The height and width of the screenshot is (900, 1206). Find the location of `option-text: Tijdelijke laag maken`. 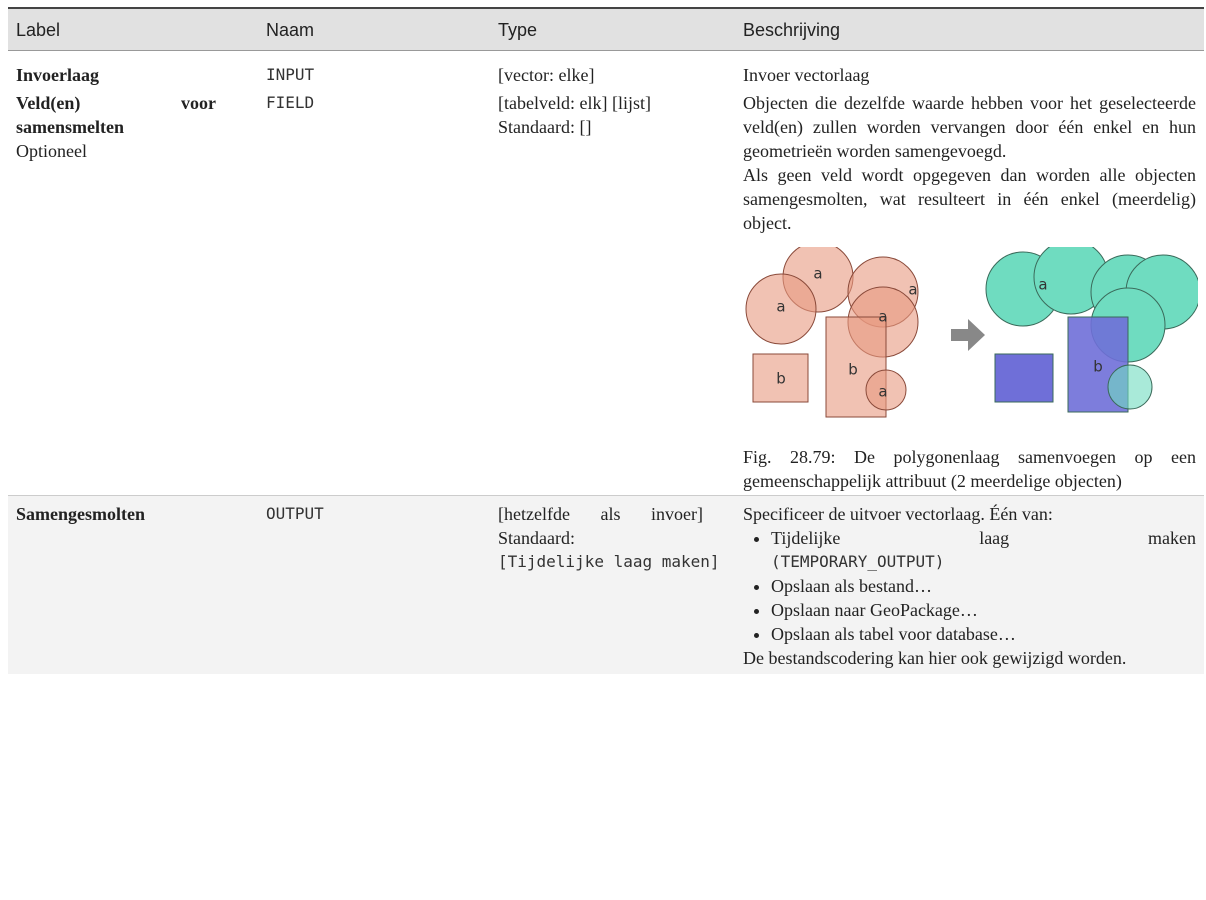

option-text: Tijdelijke laag maken is located at coordinates (983, 538).